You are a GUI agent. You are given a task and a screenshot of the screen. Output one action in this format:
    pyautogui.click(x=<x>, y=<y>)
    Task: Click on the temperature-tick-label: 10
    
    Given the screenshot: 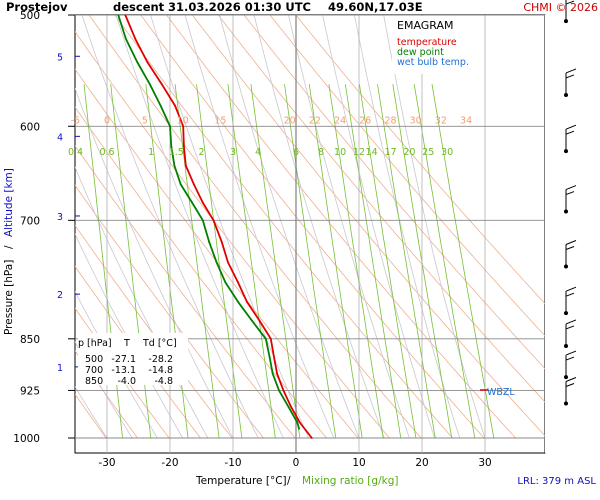 What is the action you would take?
    pyautogui.click(x=358, y=463)
    